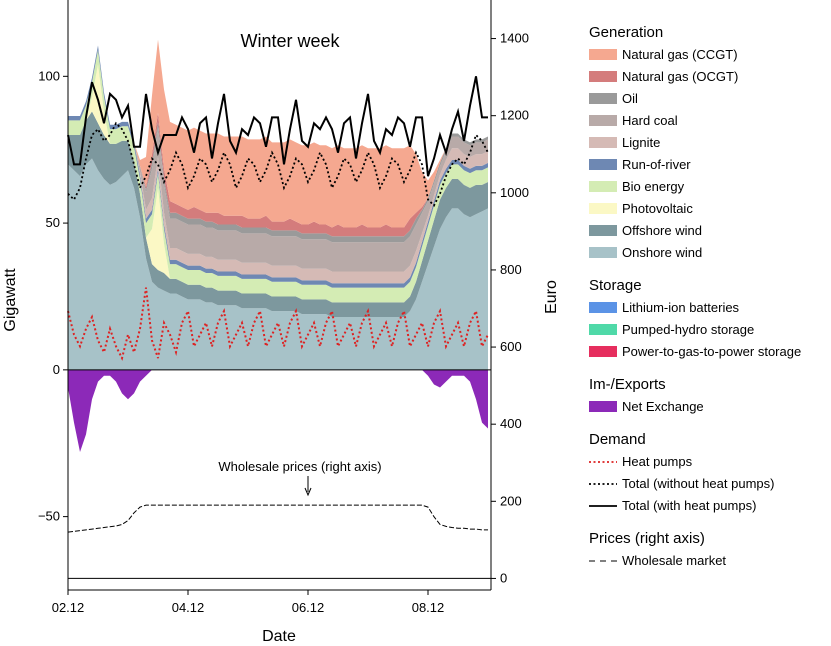 The width and height of the screenshot is (831, 646). I want to click on legend-swatch-lignite, so click(603, 142).